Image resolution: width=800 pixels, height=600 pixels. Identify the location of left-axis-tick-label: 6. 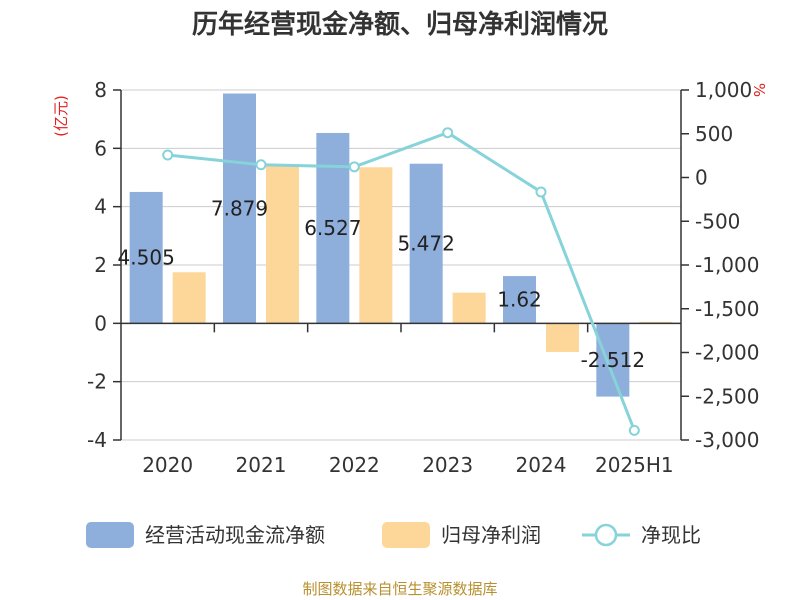
(100, 148).